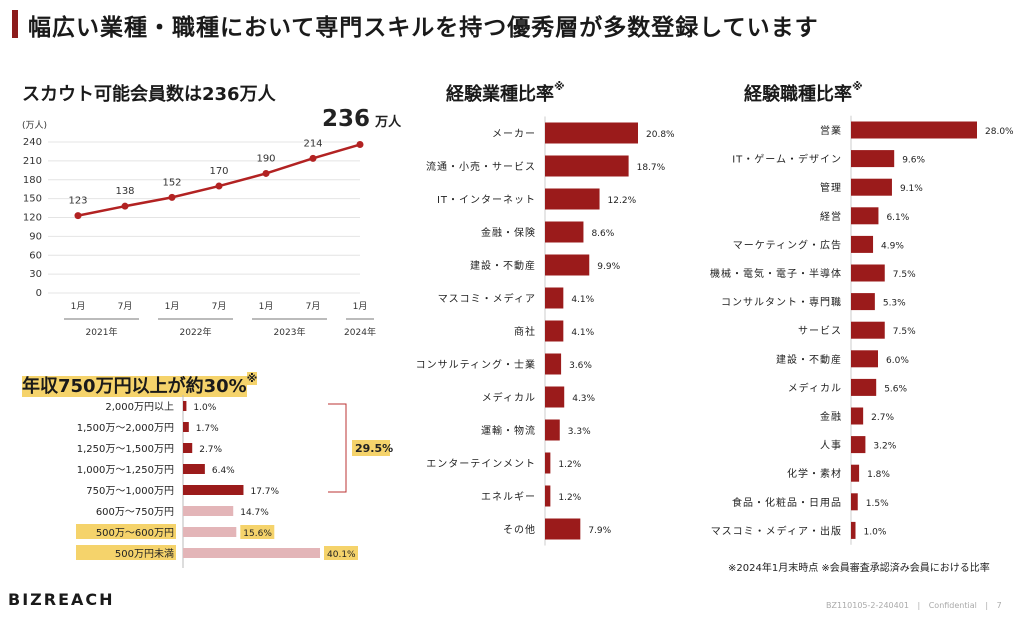 This screenshot has width=1024, height=618. Describe the element at coordinates (371, 448) in the screenshot. I see `income-bracket-highlight` at that location.